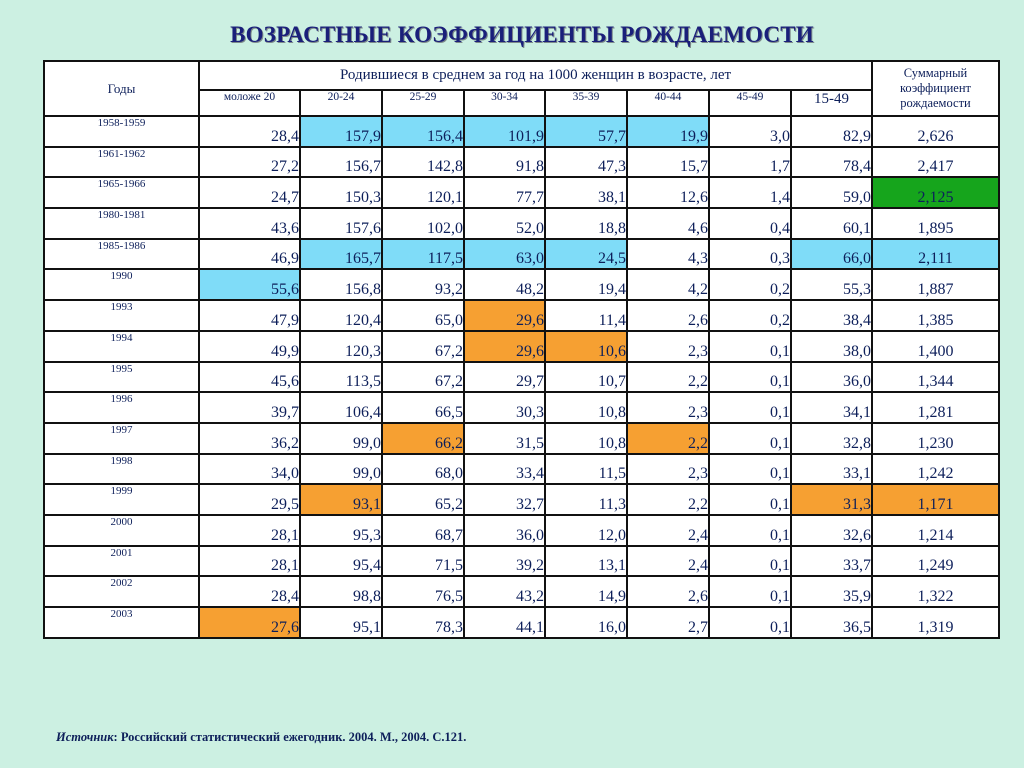 The height and width of the screenshot is (768, 1024). I want to click on rate-cell-35-39: 19,4, so click(586, 285).